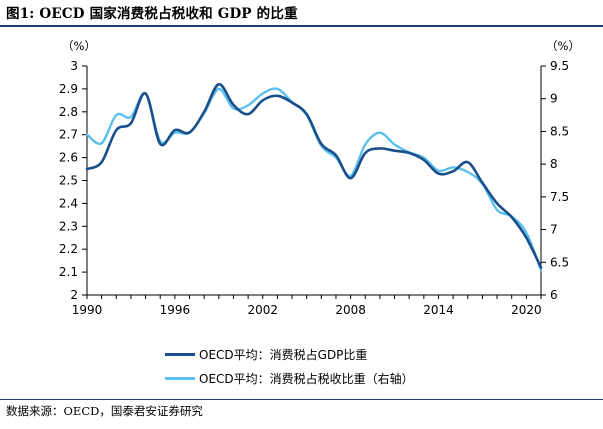  Describe the element at coordinates (559, 66) in the screenshot. I see `y-right-tick-label: 9.5` at that location.